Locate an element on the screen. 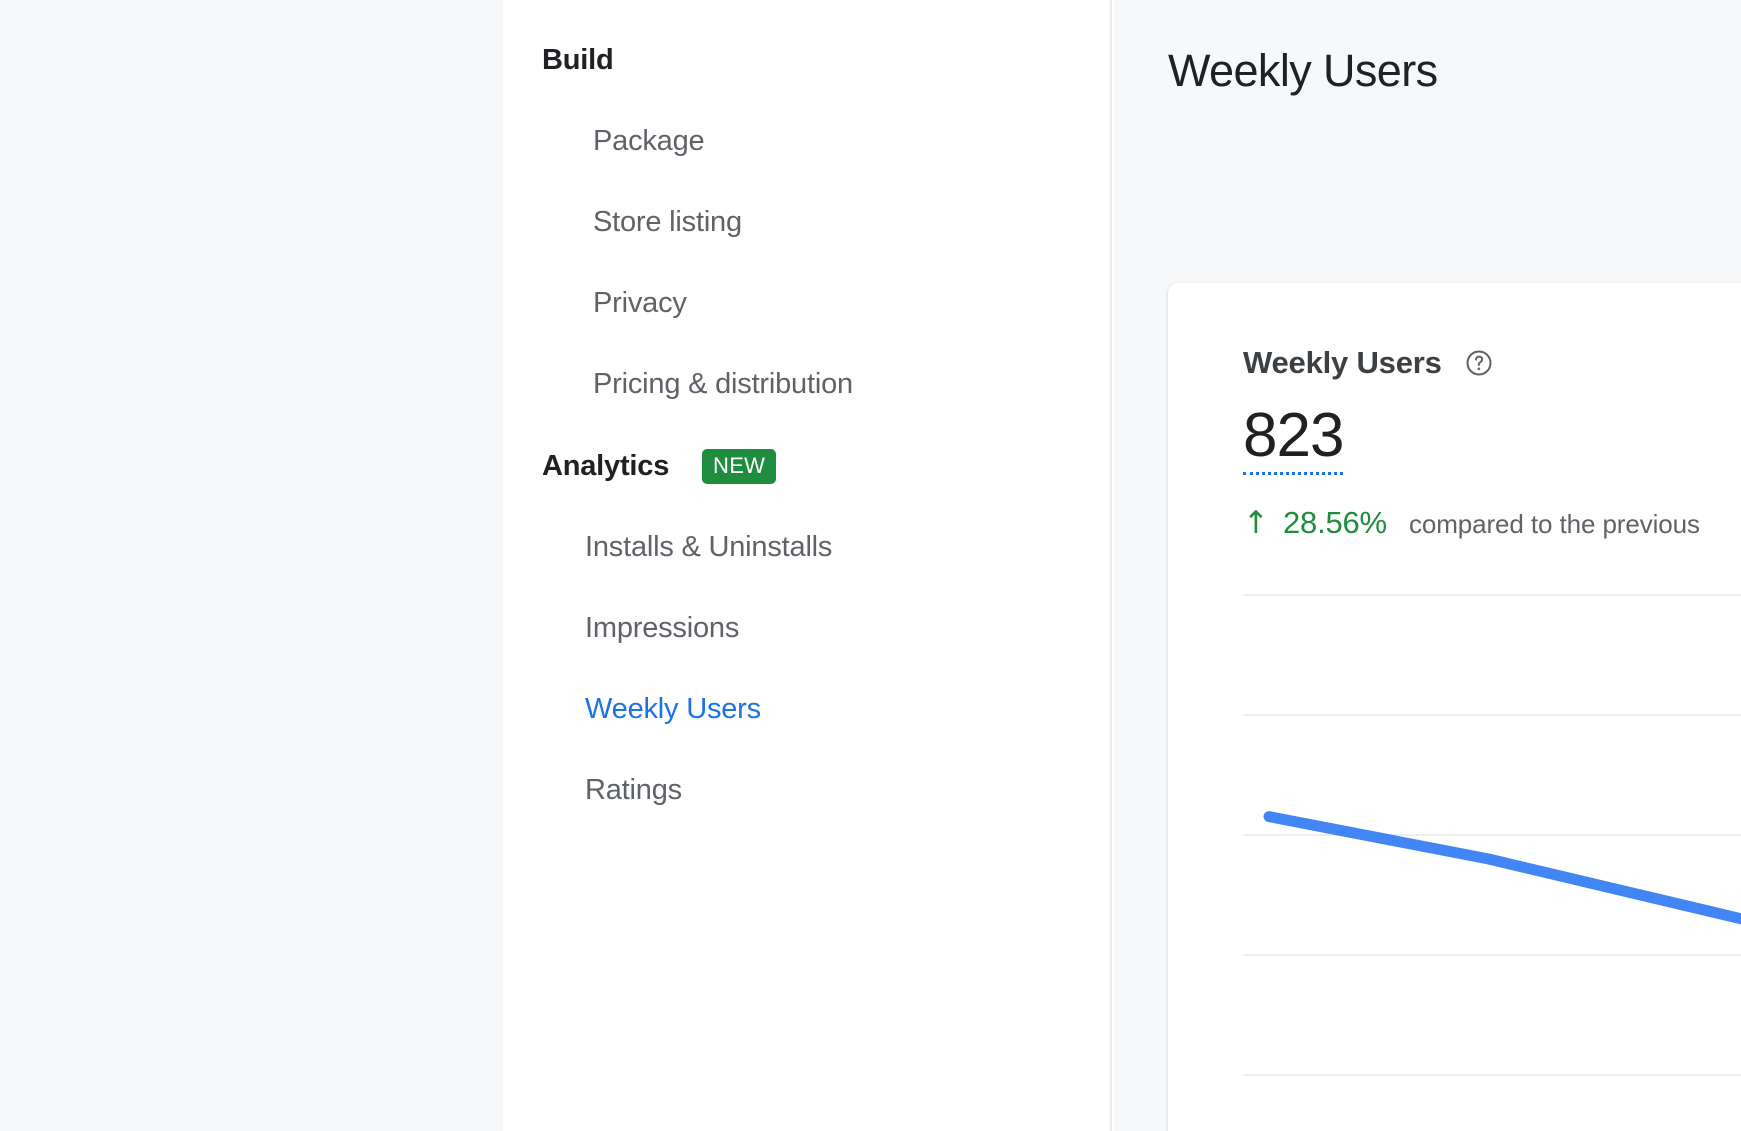  sidebar-group-title-build: Build is located at coordinates (578, 60).